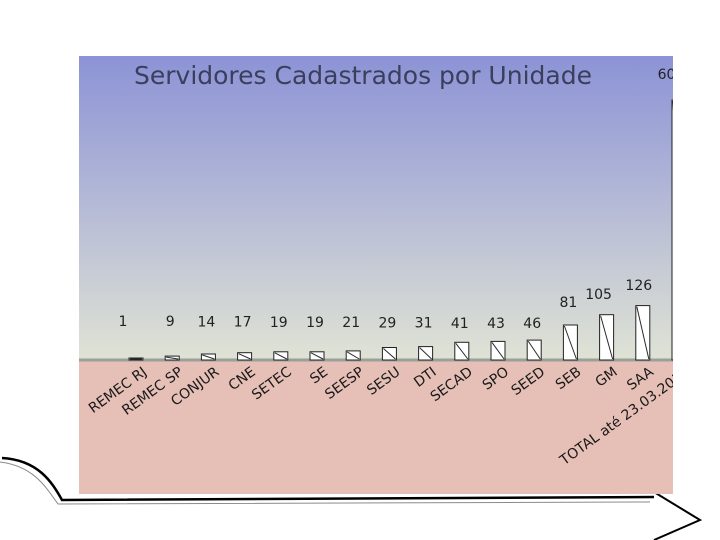 The height and width of the screenshot is (540, 720). What do you see at coordinates (460, 324) in the screenshot?
I see `value-label-secad: 41` at bounding box center [460, 324].